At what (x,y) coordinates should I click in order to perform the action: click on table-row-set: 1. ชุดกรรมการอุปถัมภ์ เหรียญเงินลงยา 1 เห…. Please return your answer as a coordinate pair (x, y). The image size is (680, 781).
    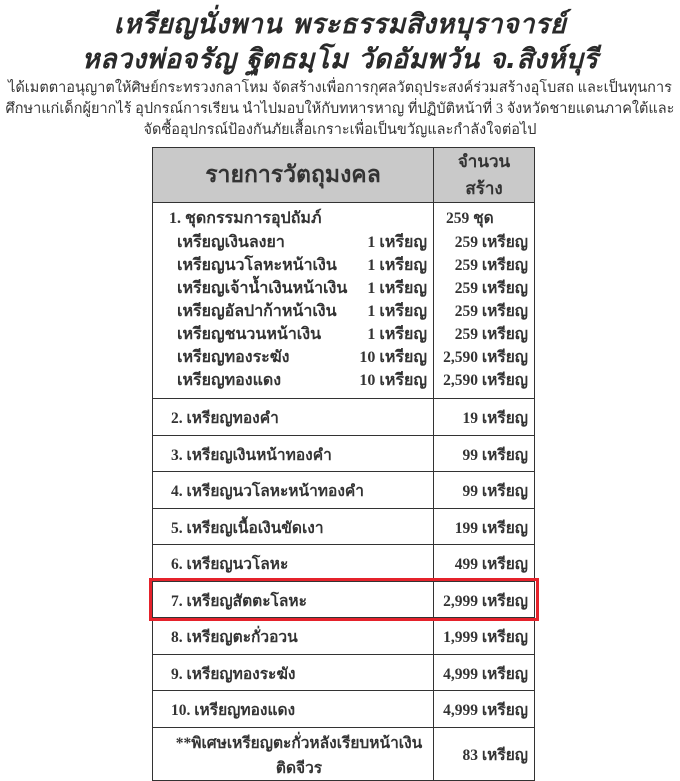
    Looking at the image, I should click on (343, 300).